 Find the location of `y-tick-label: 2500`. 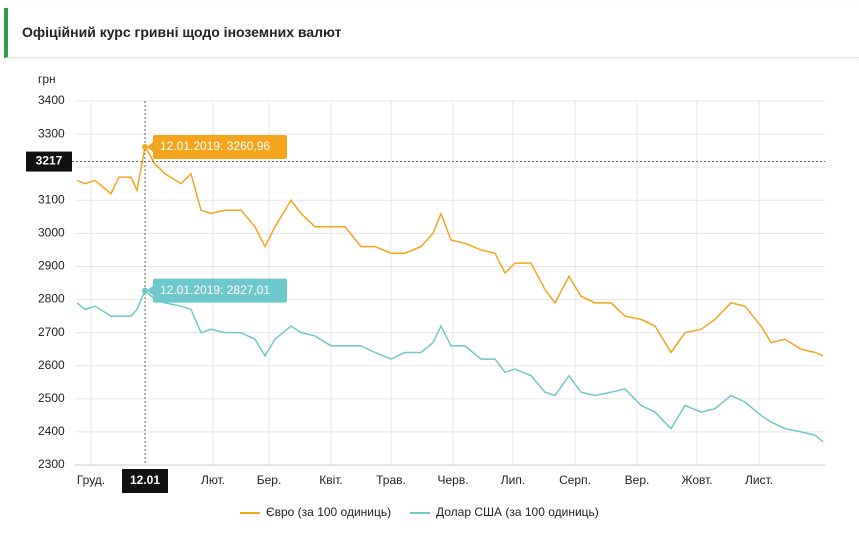

y-tick-label: 2500 is located at coordinates (51, 398).